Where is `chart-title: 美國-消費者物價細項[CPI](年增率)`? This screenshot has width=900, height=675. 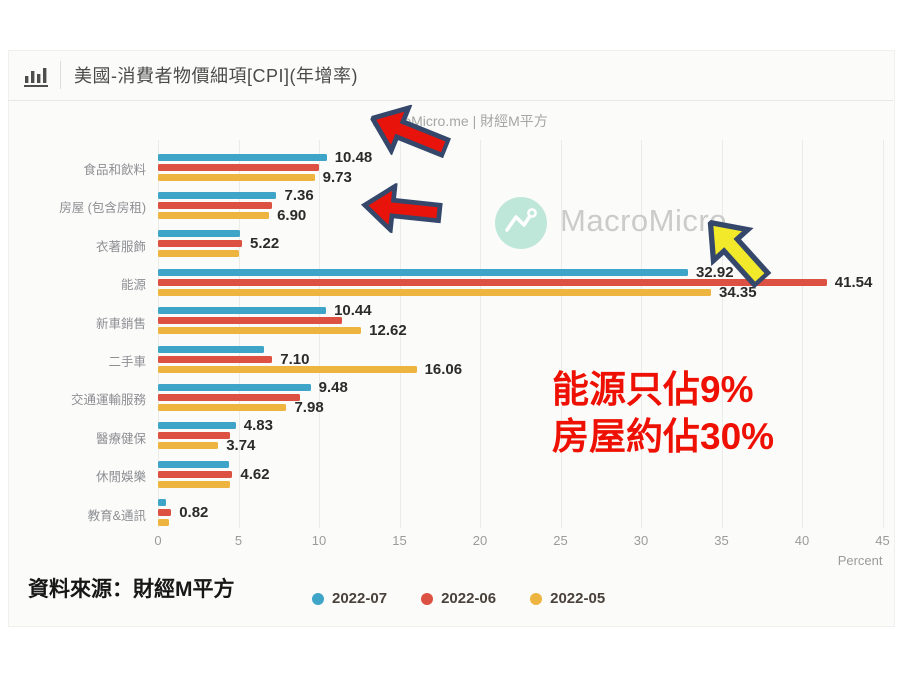 chart-title: 美國-消費者物價細項[CPI](年增率) is located at coordinates (216, 76).